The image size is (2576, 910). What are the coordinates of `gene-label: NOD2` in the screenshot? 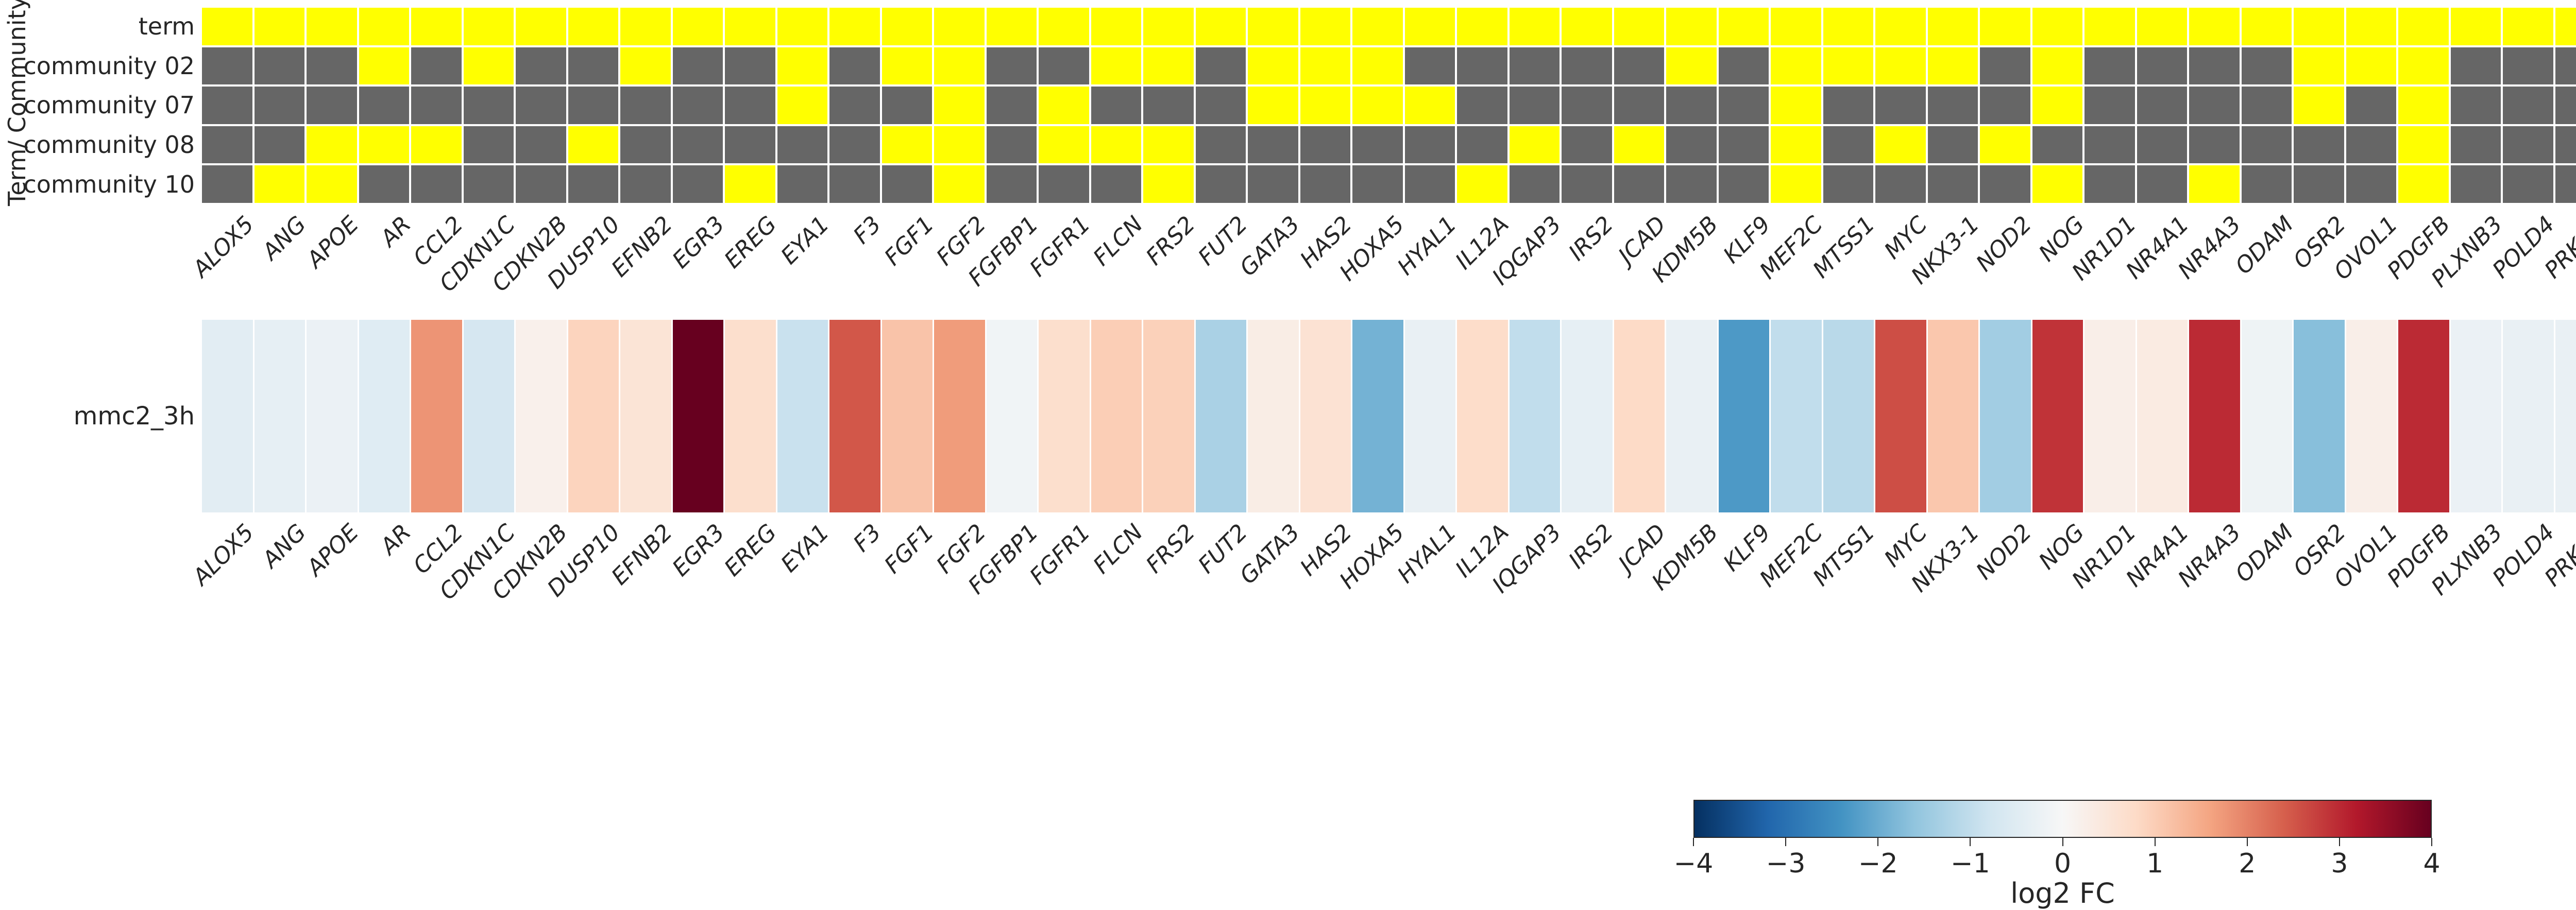 It's located at (2004, 244).